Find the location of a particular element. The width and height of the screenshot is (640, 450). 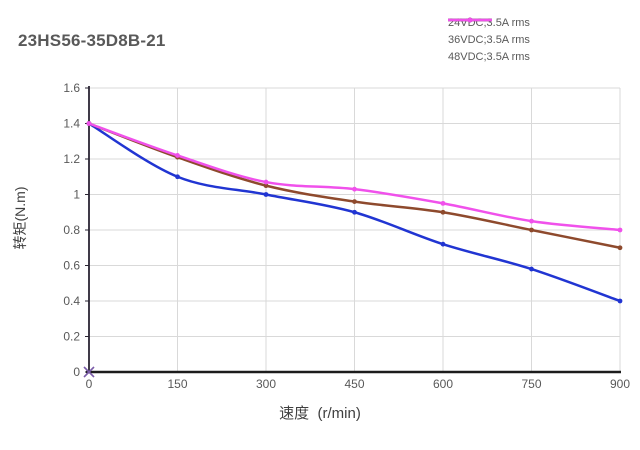

y-tick-label: 0.4 is located at coordinates (71, 301).